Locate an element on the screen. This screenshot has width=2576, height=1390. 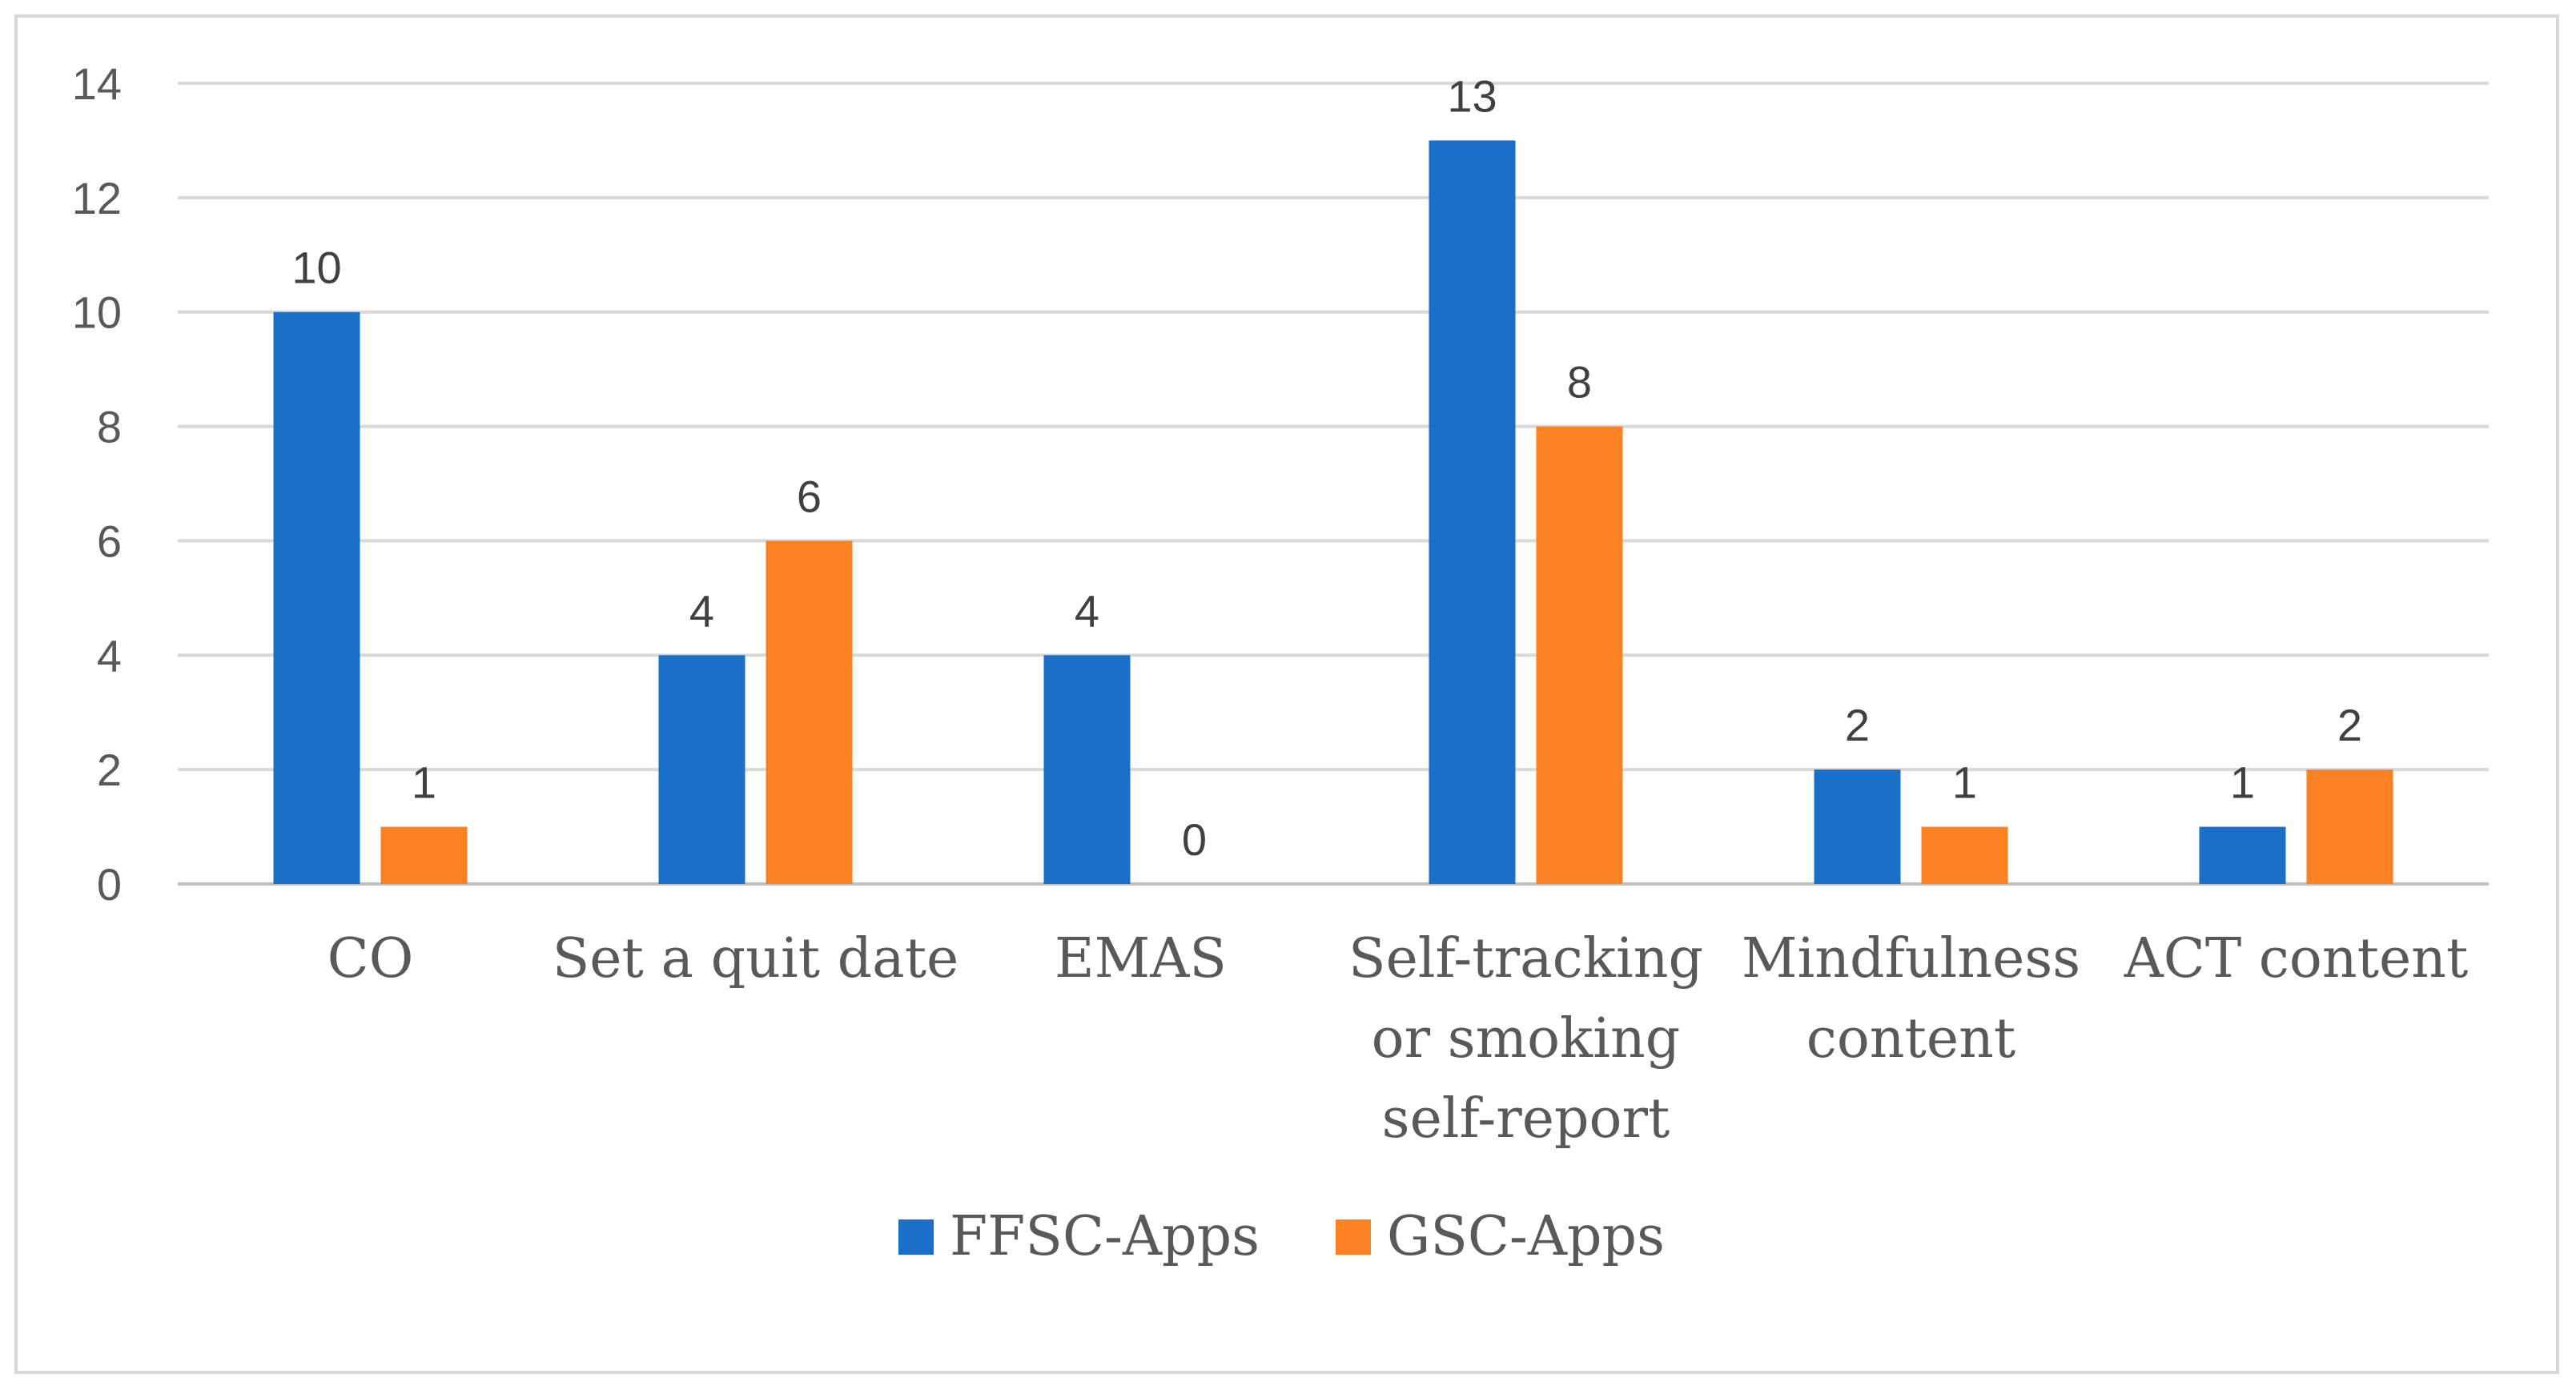
category-label: ACT content is located at coordinates (2296, 958).